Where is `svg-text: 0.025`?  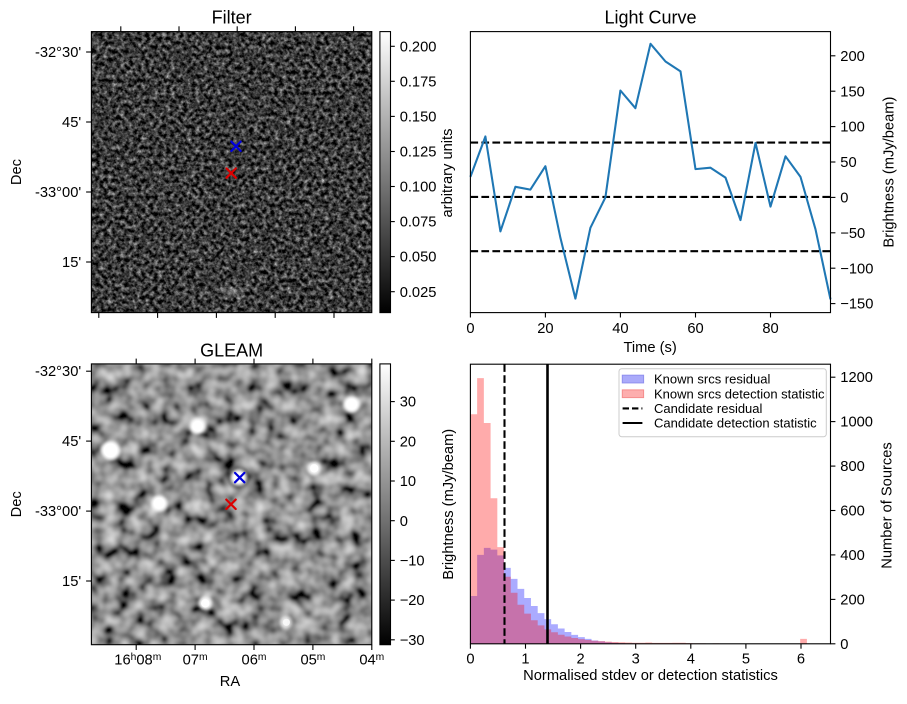 svg-text: 0.025 is located at coordinates (418, 293).